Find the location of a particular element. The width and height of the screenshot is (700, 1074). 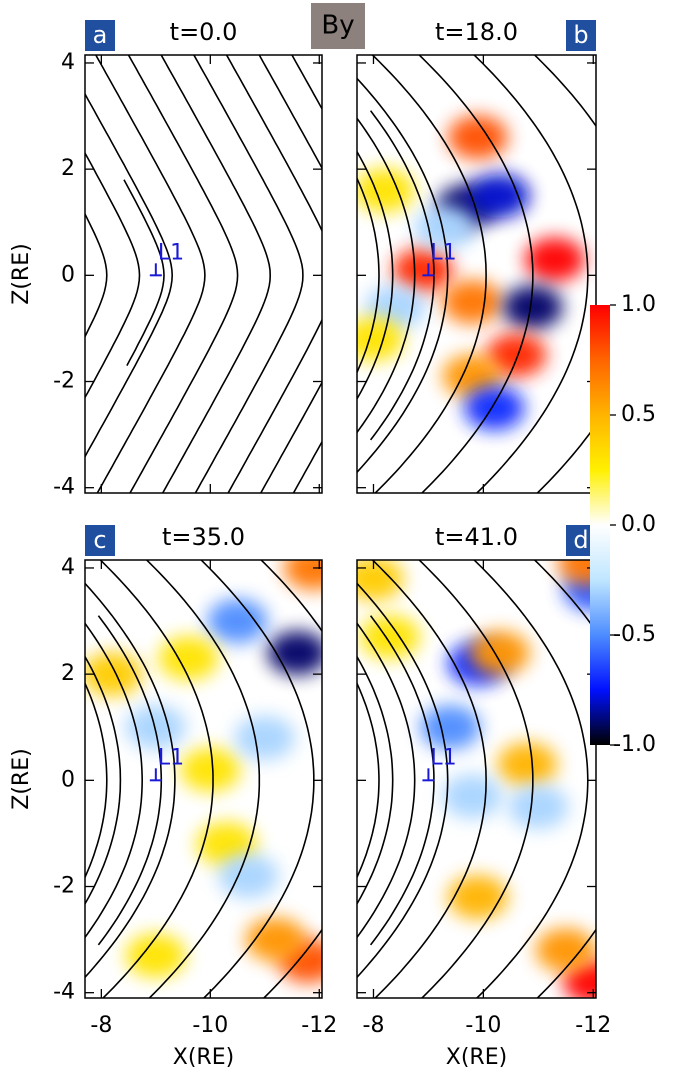

panel-label: c is located at coordinates (99, 540).